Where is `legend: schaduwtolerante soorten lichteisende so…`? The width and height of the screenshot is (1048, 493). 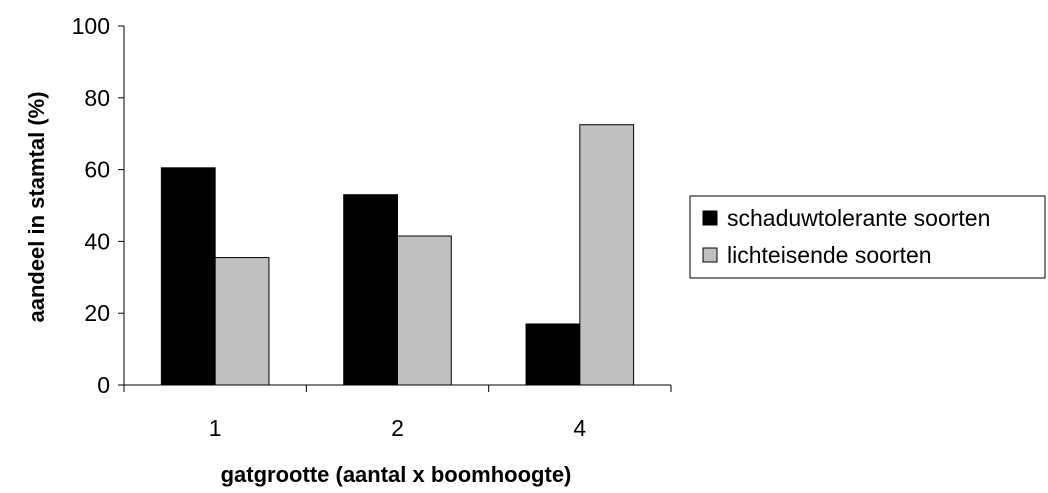
legend: schaduwtolerante soorten lichteisende so… is located at coordinates (867, 237).